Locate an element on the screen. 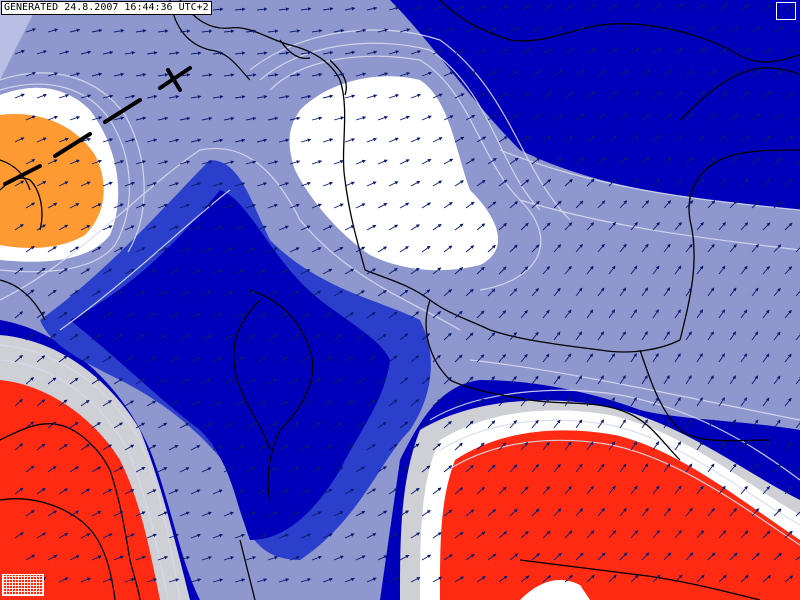 The image size is (800, 600). field-white-south-coast is located at coordinates (555, 590).